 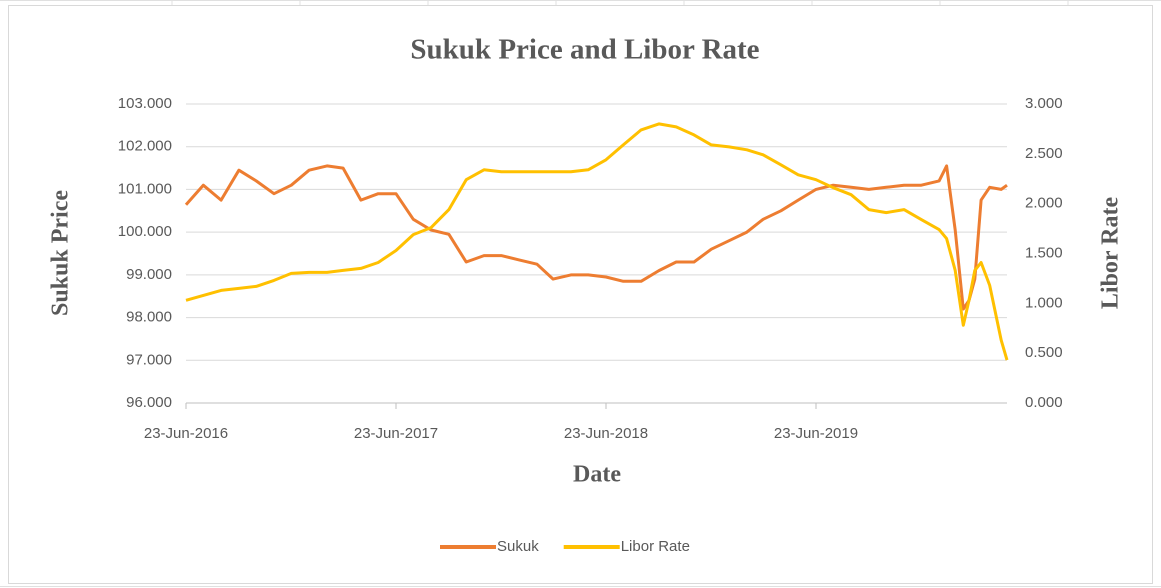 What do you see at coordinates (1111, 253) in the screenshot?
I see `y2-axis-title: Libor Rate` at bounding box center [1111, 253].